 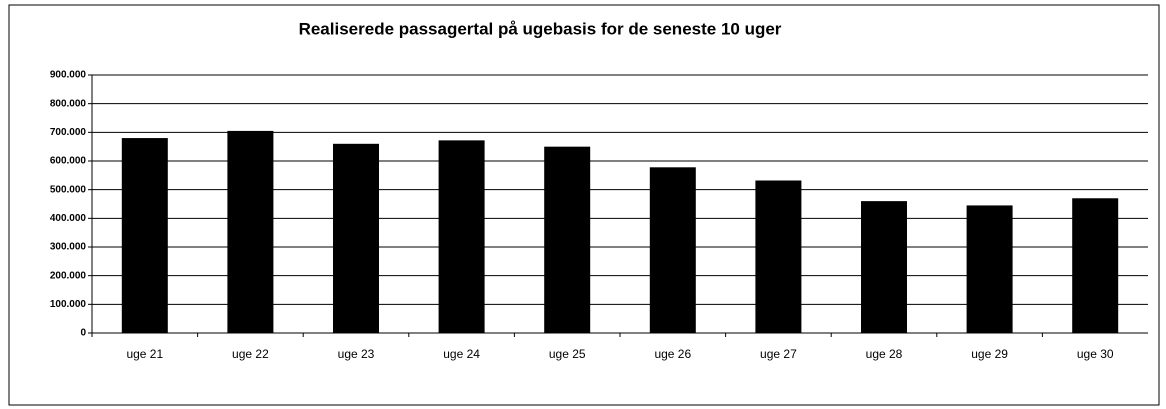 What do you see at coordinates (68, 75) in the screenshot?
I see `y-tick-label: 900.000` at bounding box center [68, 75].